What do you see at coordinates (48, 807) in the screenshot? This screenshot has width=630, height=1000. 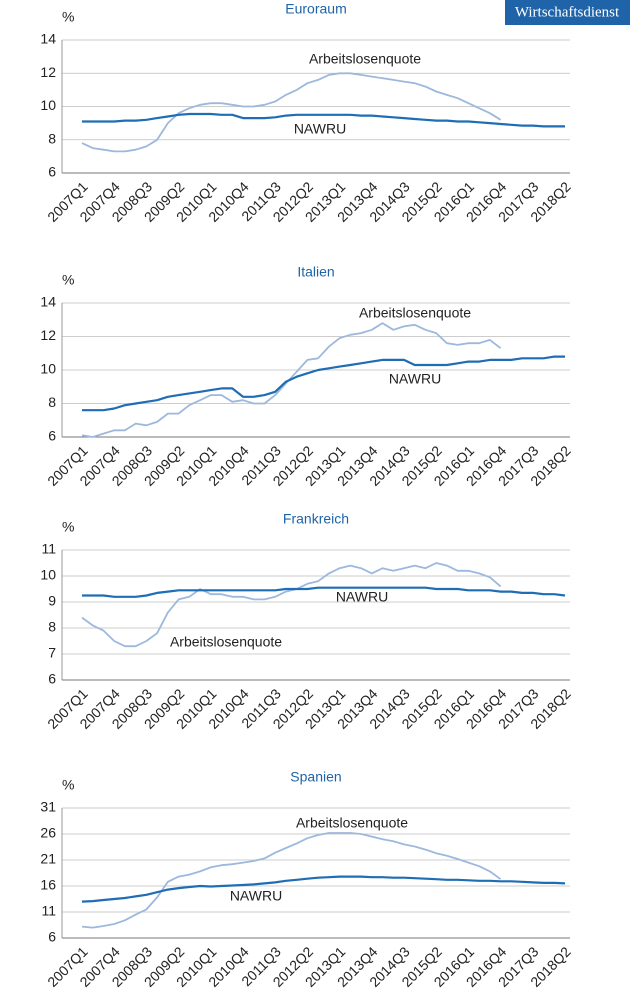 I see `y-tick-label: 31` at bounding box center [48, 807].